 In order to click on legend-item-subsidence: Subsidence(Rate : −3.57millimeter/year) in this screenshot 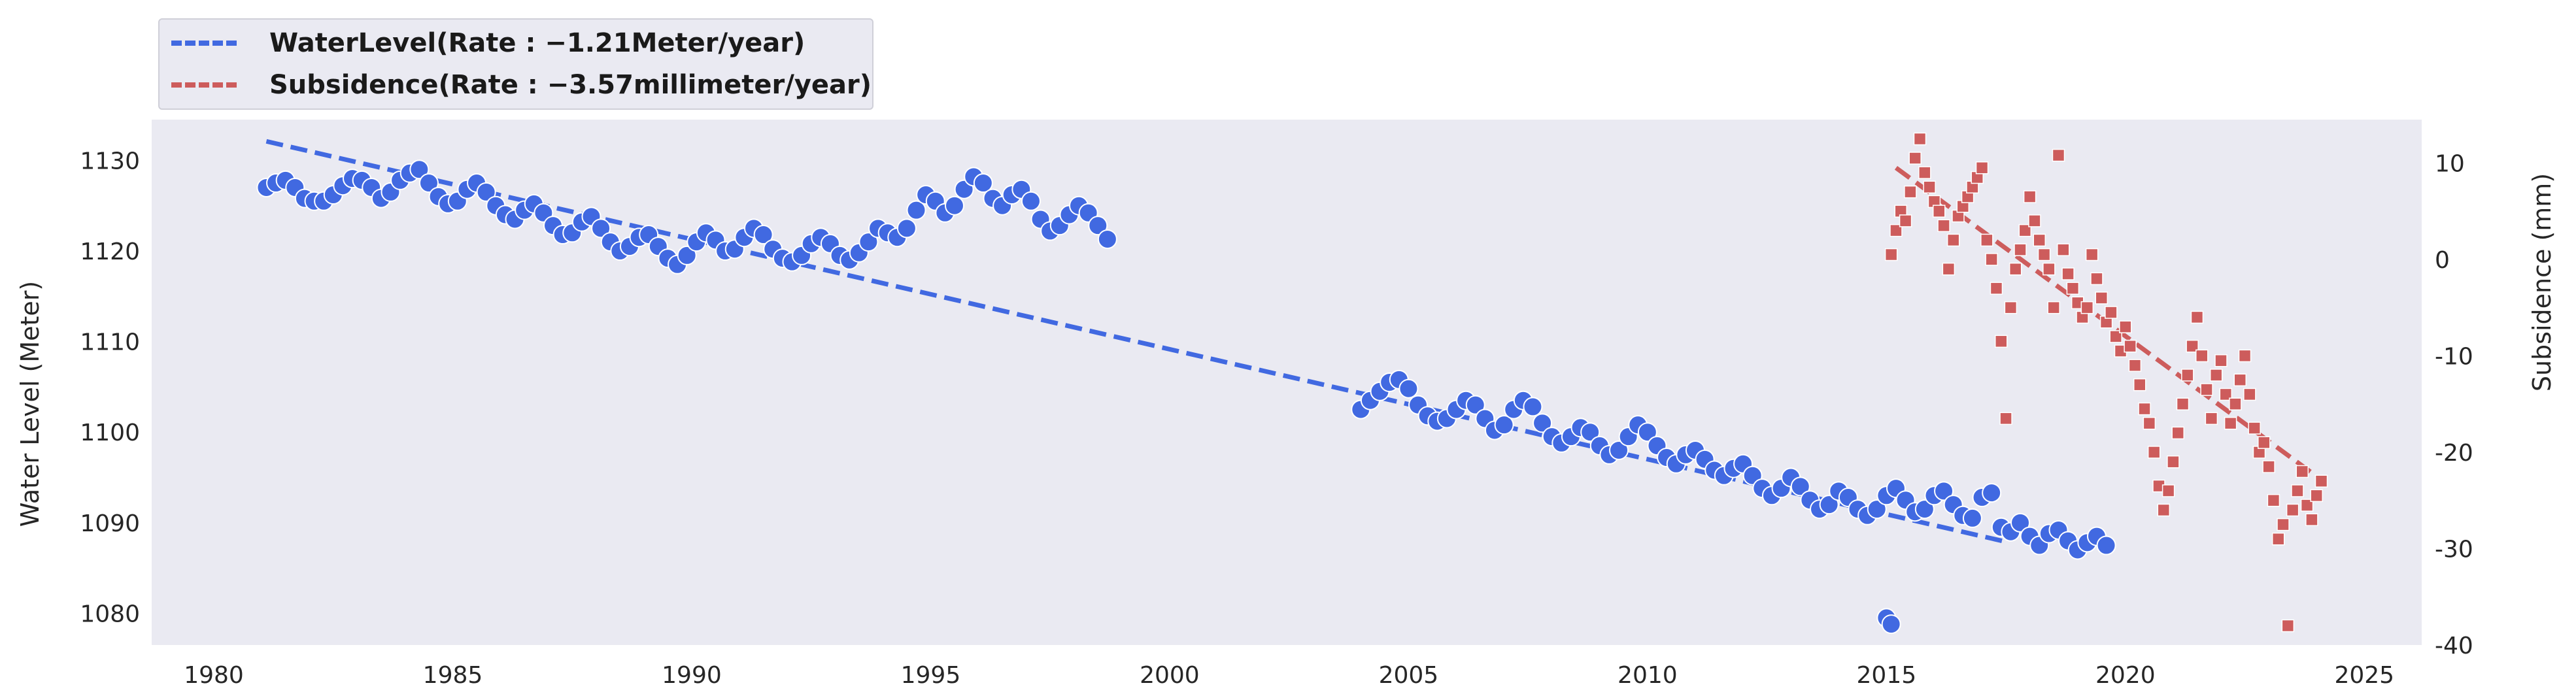, I will do `click(521, 85)`.